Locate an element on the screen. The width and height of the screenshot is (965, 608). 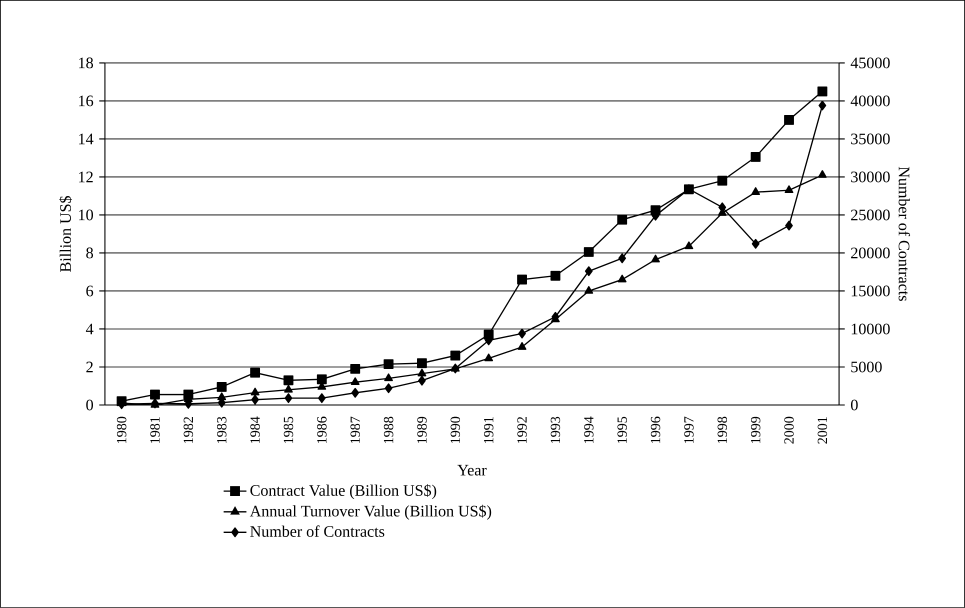
y-tick-label: 6 is located at coordinates (90, 291).